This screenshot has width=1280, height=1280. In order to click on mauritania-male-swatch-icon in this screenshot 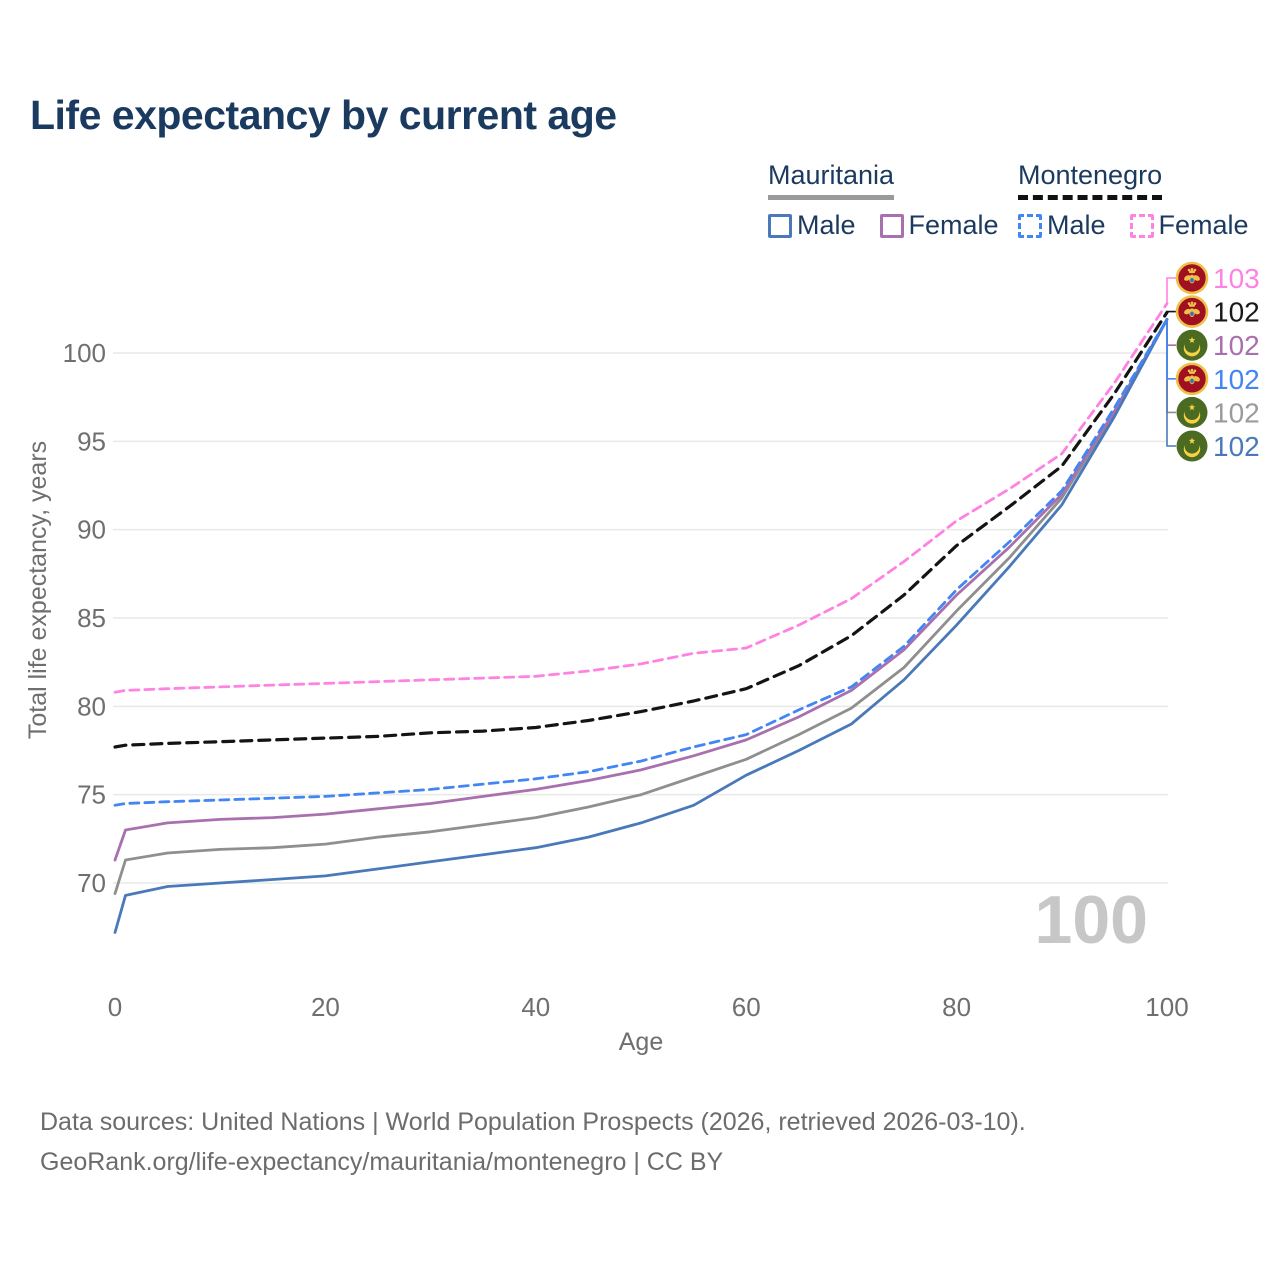, I will do `click(780, 225)`.